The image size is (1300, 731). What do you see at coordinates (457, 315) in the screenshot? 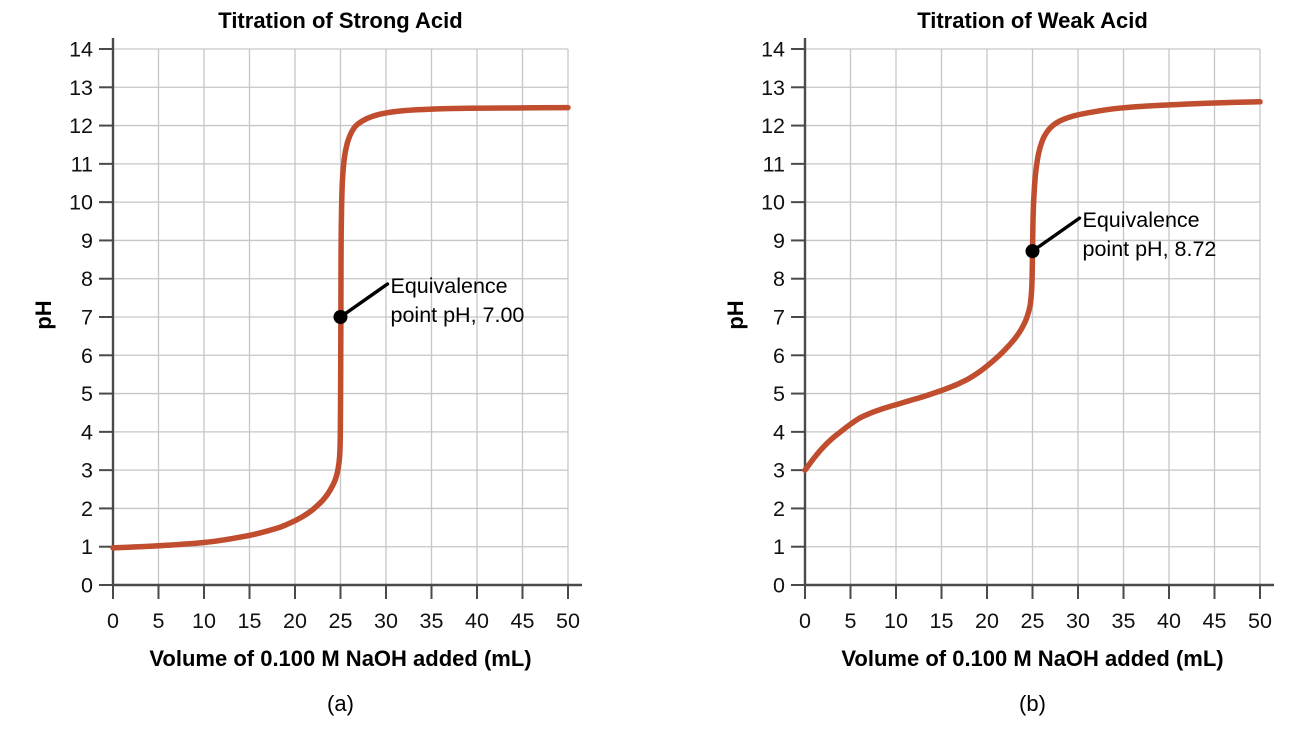
I see `annotation-line-2: point pH, 7.00` at bounding box center [457, 315].